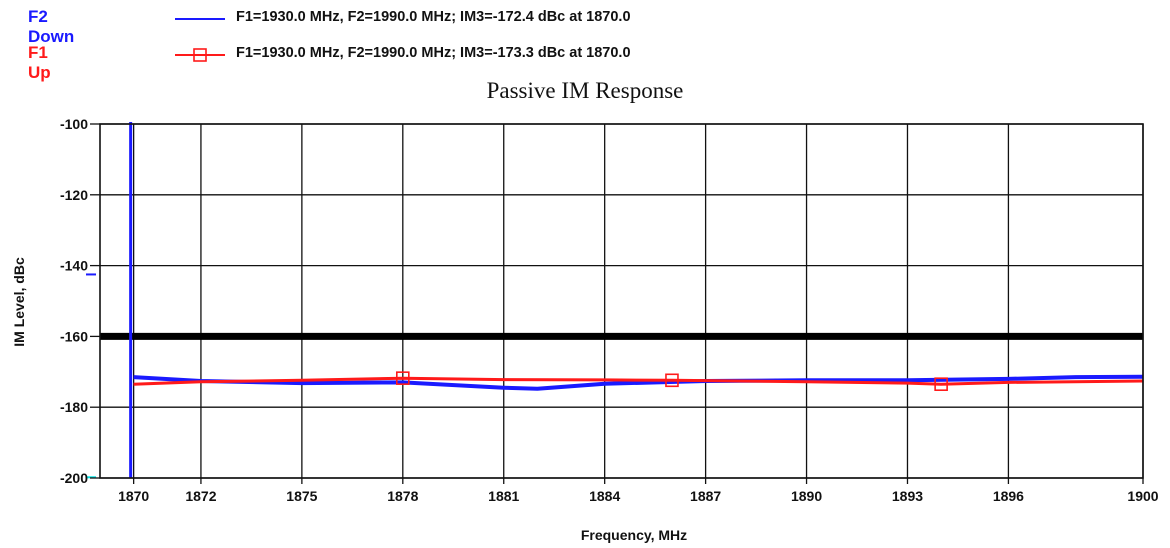  Describe the element at coordinates (402, 496) in the screenshot. I see `x-tick-label-1878: 1878` at that location.